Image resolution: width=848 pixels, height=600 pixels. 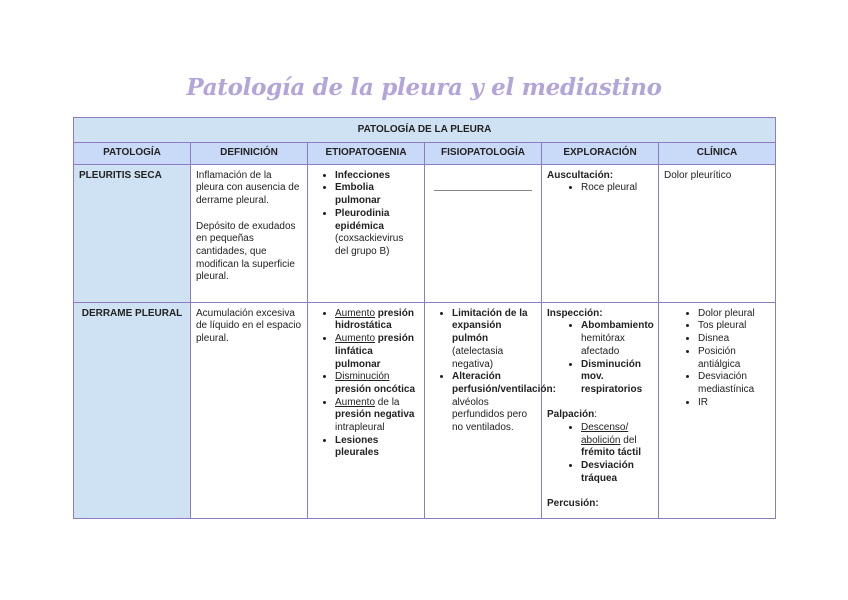 I want to click on list-item: Roce pleural, so click(x=617, y=188).